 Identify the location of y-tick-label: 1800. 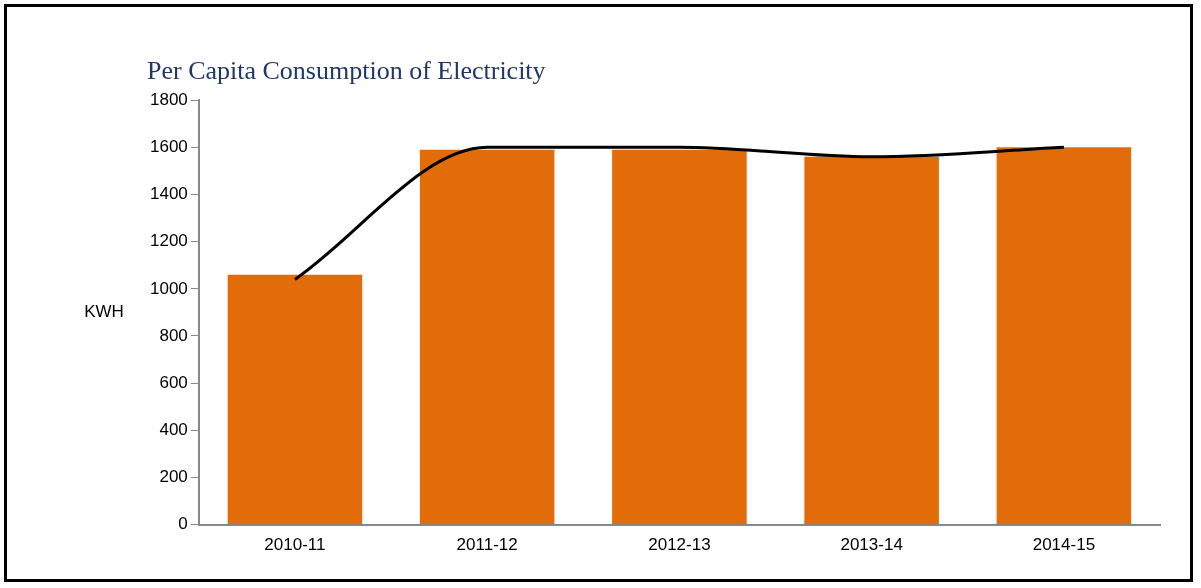
(168, 99).